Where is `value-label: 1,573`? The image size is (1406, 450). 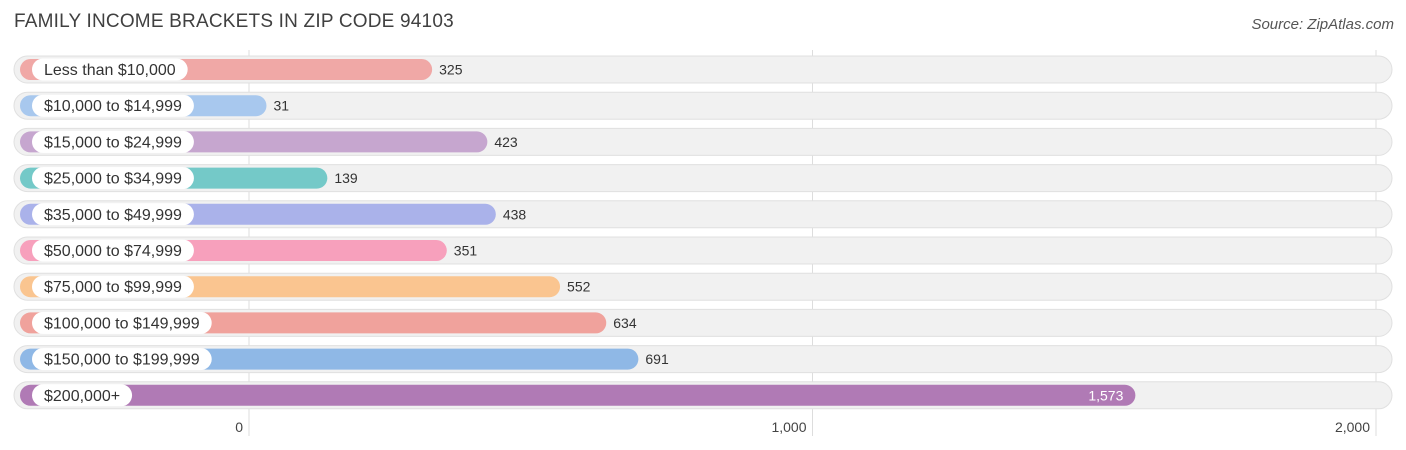 value-label: 1,573 is located at coordinates (1105, 395).